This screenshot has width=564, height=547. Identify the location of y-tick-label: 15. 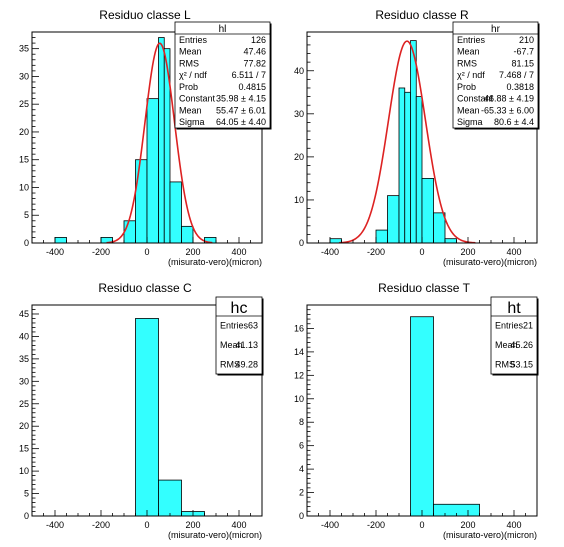
(24, 449).